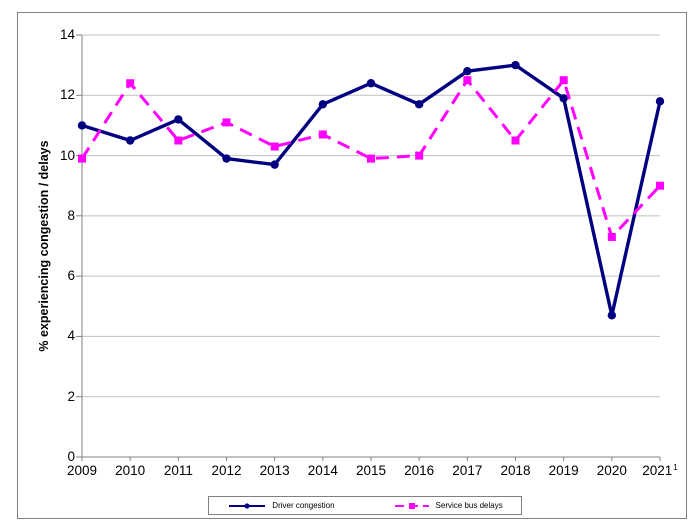 The image size is (700, 532). I want to click on data-point-driver-congestion-2016, so click(419, 104).